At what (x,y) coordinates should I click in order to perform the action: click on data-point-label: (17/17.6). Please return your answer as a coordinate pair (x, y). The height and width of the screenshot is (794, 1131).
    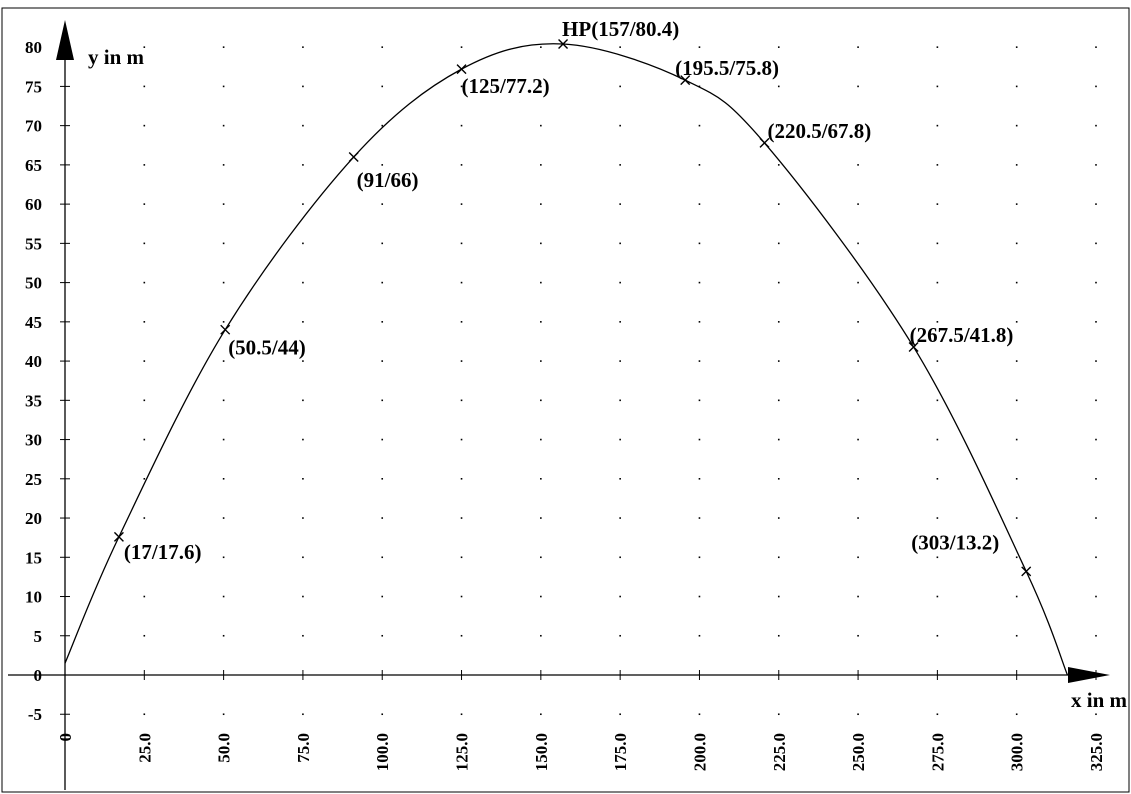
    Looking at the image, I should click on (163, 552).